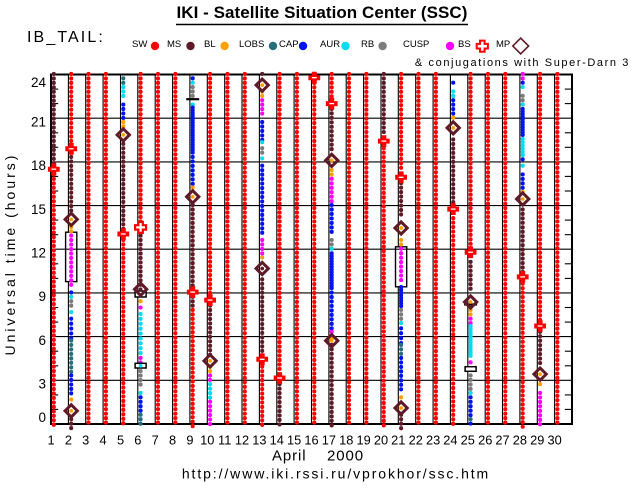 The image size is (636, 500). What do you see at coordinates (259, 440) in the screenshot?
I see `svg-text: 13` at bounding box center [259, 440].